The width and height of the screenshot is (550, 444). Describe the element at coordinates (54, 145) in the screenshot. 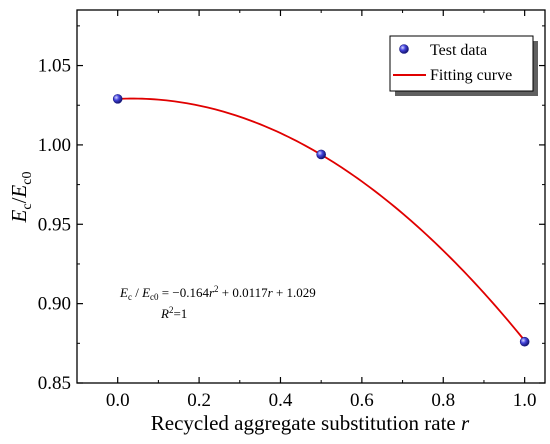

I see `y-tick-label: 1.00` at that location.